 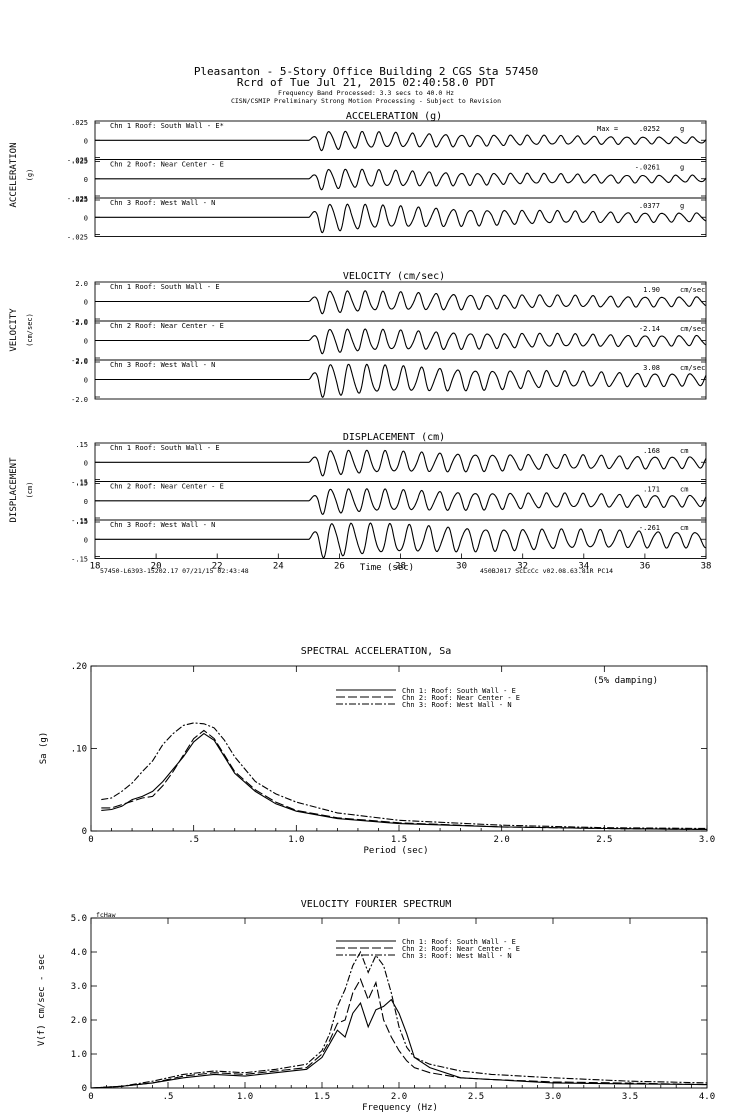 I want to click on time-tick-label: 36, so click(x=644, y=567).